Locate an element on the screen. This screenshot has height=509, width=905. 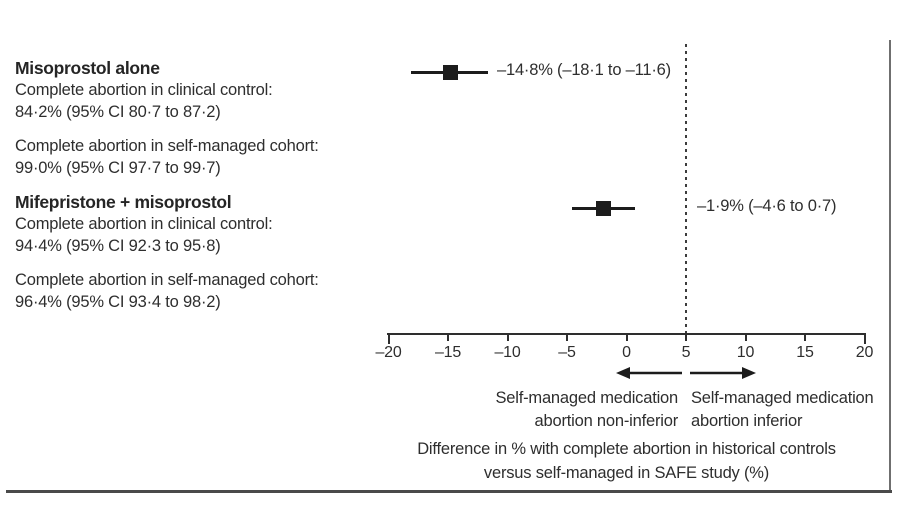
control-value: 84·2% (95% CI 80·7 to 87·2) is located at coordinates (118, 112).